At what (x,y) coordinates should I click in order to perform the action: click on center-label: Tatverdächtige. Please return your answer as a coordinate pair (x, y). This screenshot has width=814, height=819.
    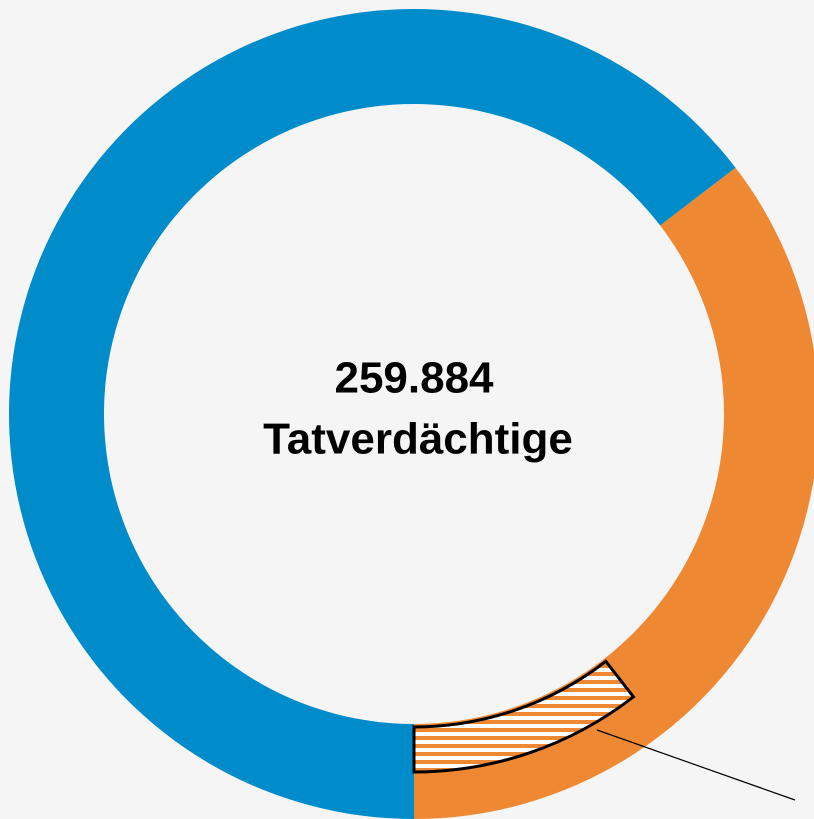
    Looking at the image, I should click on (418, 439).